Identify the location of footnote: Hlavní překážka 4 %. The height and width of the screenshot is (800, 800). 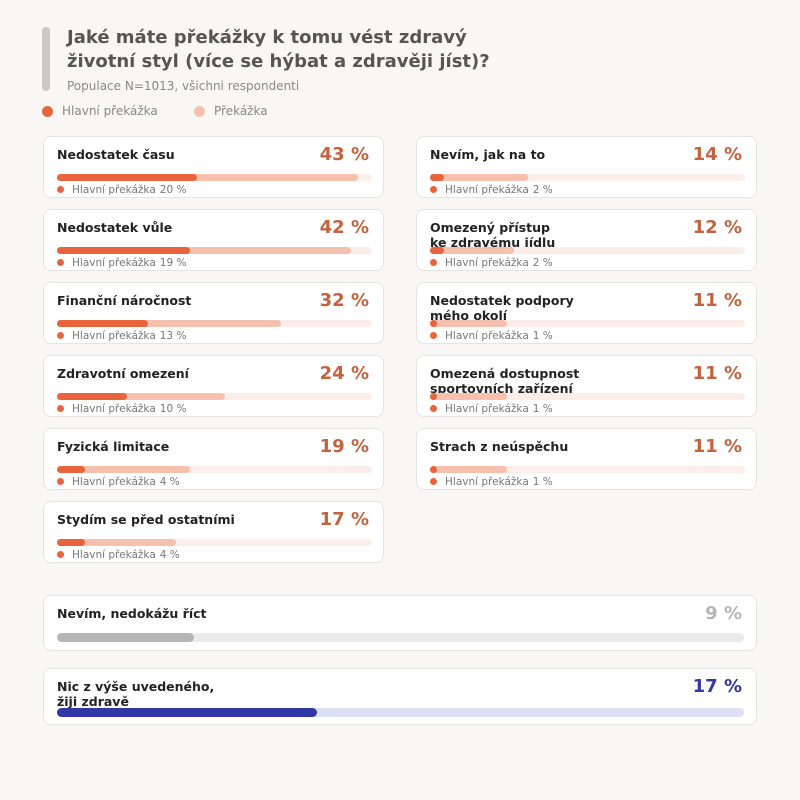
(118, 482).